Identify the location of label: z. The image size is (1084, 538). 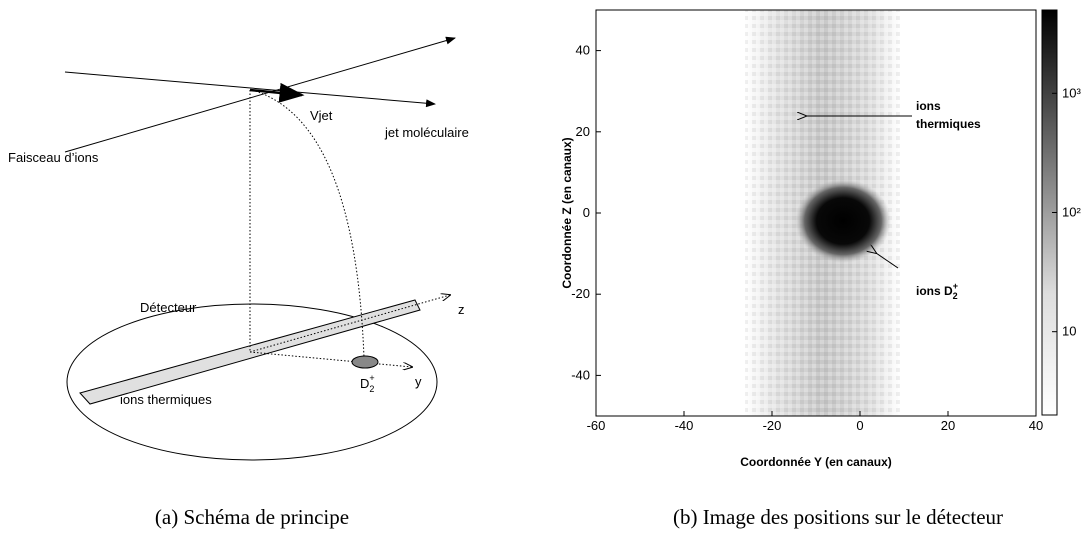
(461, 309).